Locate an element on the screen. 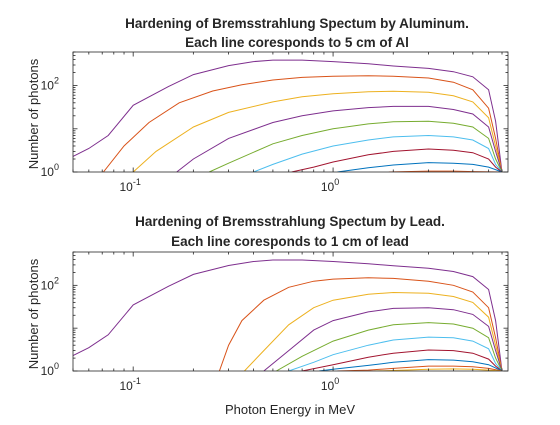 The height and width of the screenshot is (425, 560). subplot-title-line-2: Each line coresponds to 1 cm of lead is located at coordinates (290, 241).